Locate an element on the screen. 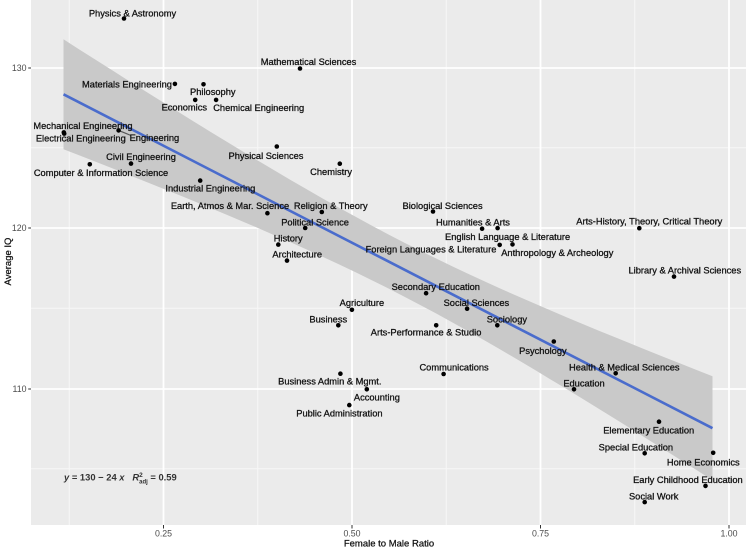 This screenshot has width=750, height=555. svg-text: Industrial Engineering is located at coordinates (210, 188).